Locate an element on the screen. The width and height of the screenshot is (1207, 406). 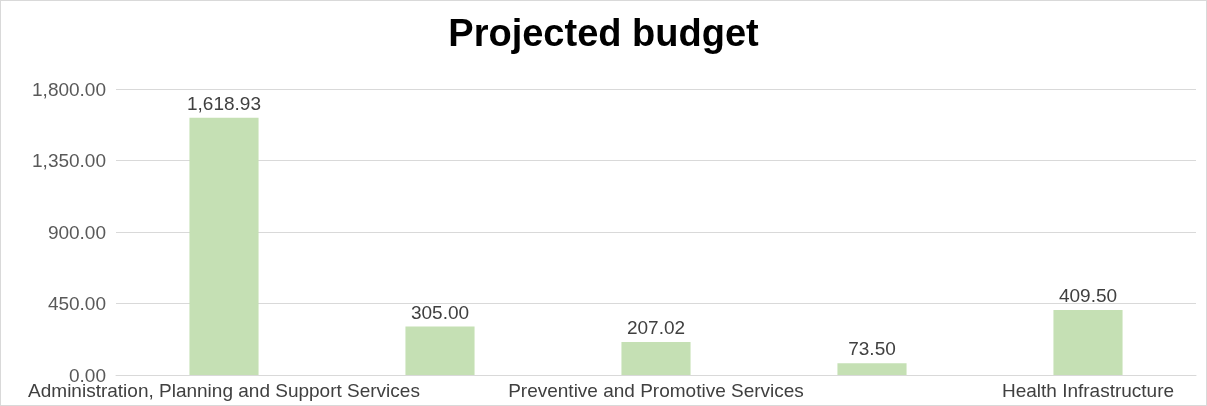
data-label: 1,618.93 is located at coordinates (224, 103).